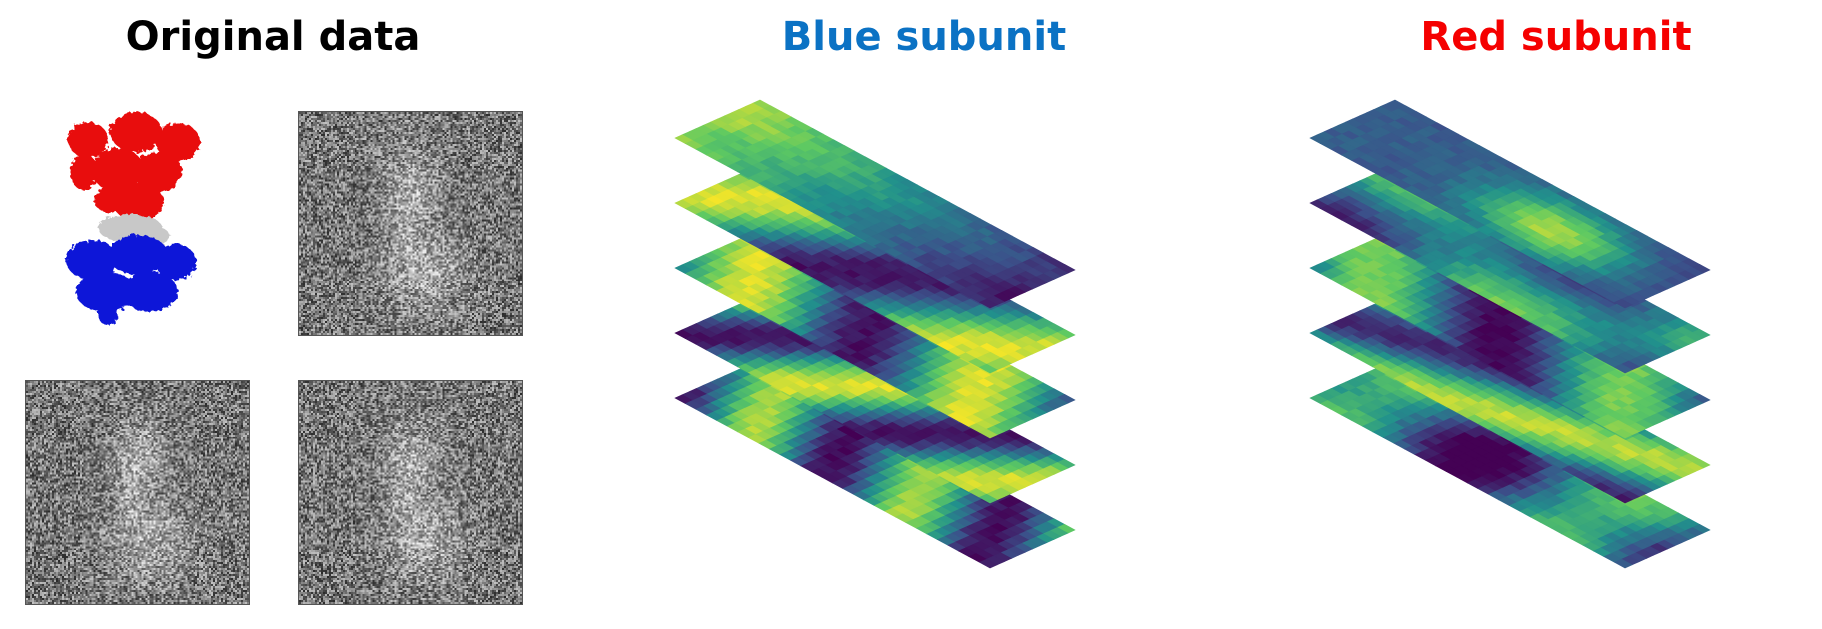 This screenshot has height=629, width=1822. I want to click on red-subunit-domain, so click(134, 166).